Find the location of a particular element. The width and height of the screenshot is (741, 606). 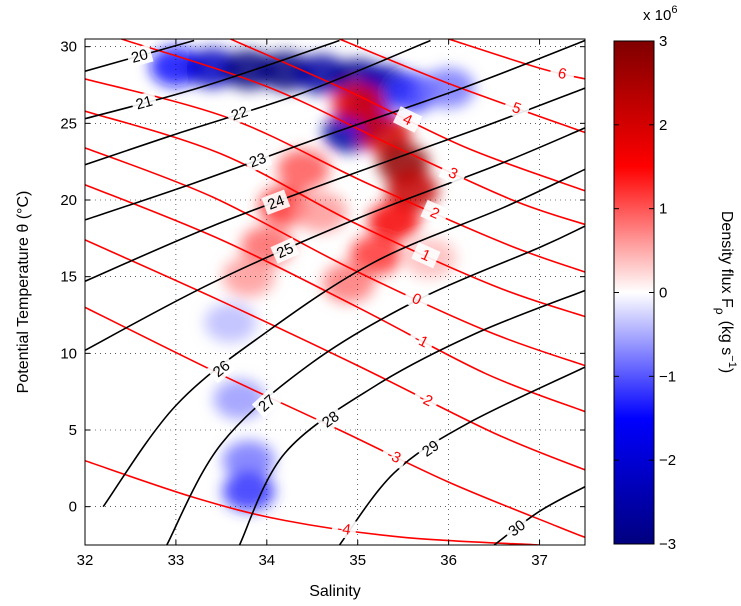

spiciness-contour-label-group: -2 is located at coordinates (426, 399).